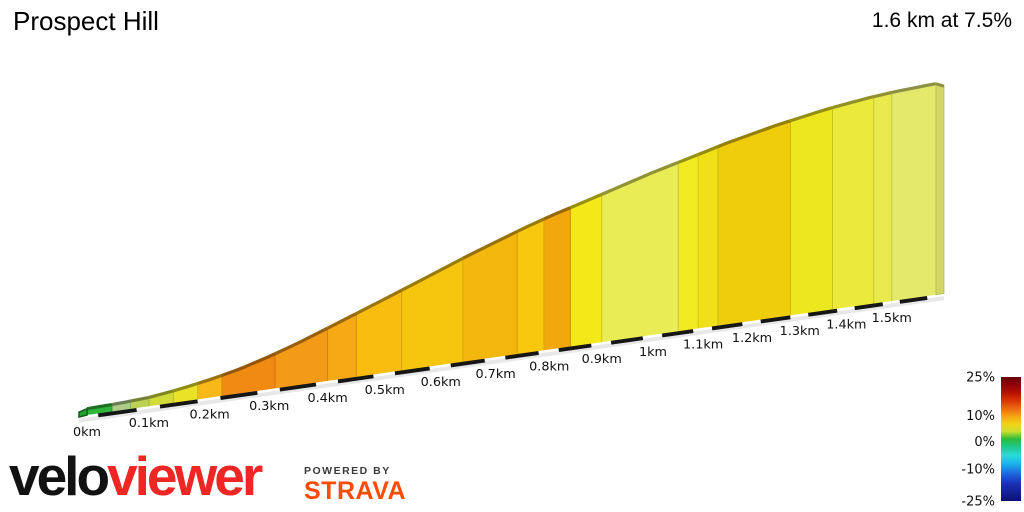 The height and width of the screenshot is (512, 1024). Describe the element at coordinates (495, 374) in the screenshot. I see `axis-tick-label: 0.7km` at that location.